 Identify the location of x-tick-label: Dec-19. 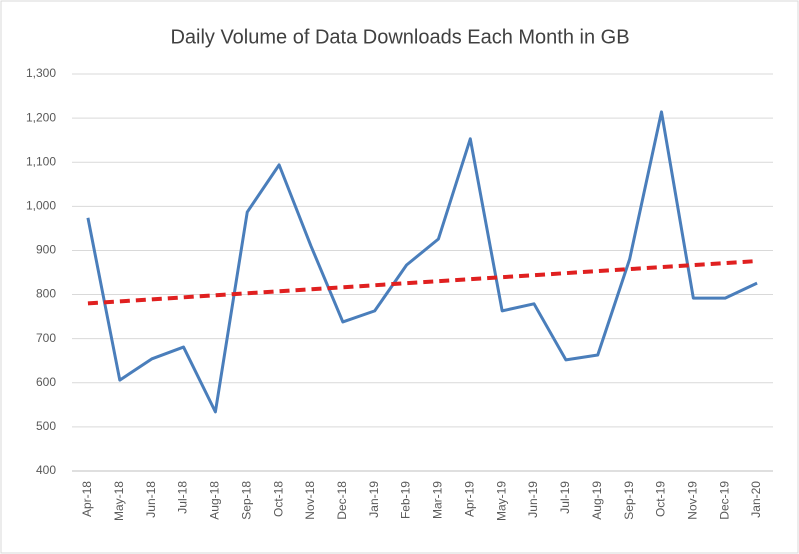
(724, 500).